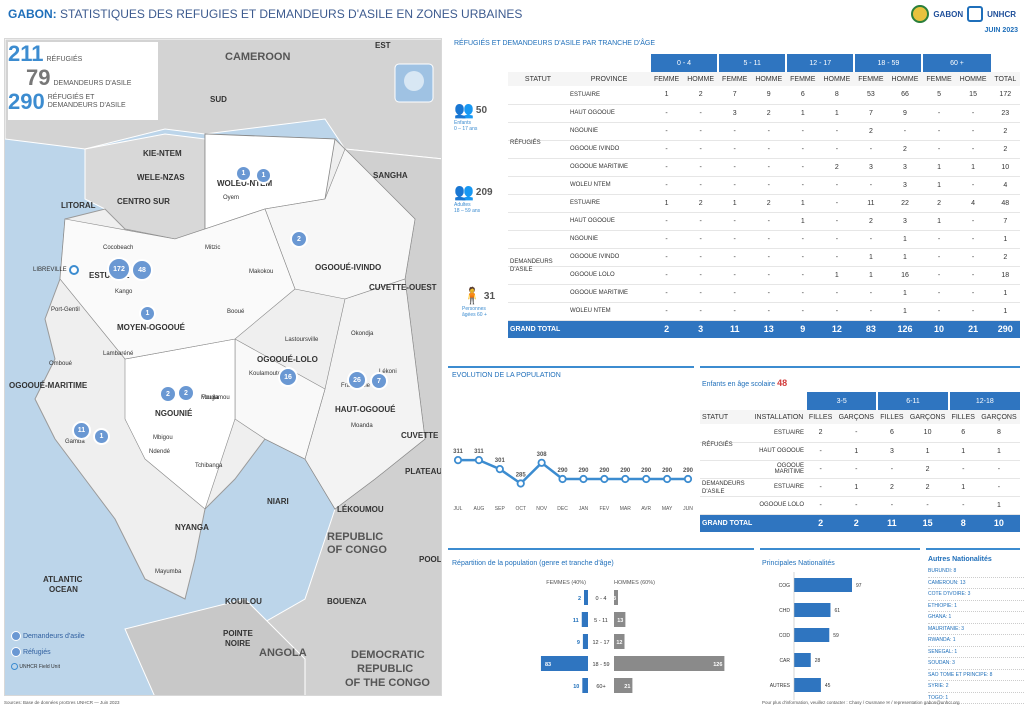  I want to click on map-bubble: 16, so click(288, 377).